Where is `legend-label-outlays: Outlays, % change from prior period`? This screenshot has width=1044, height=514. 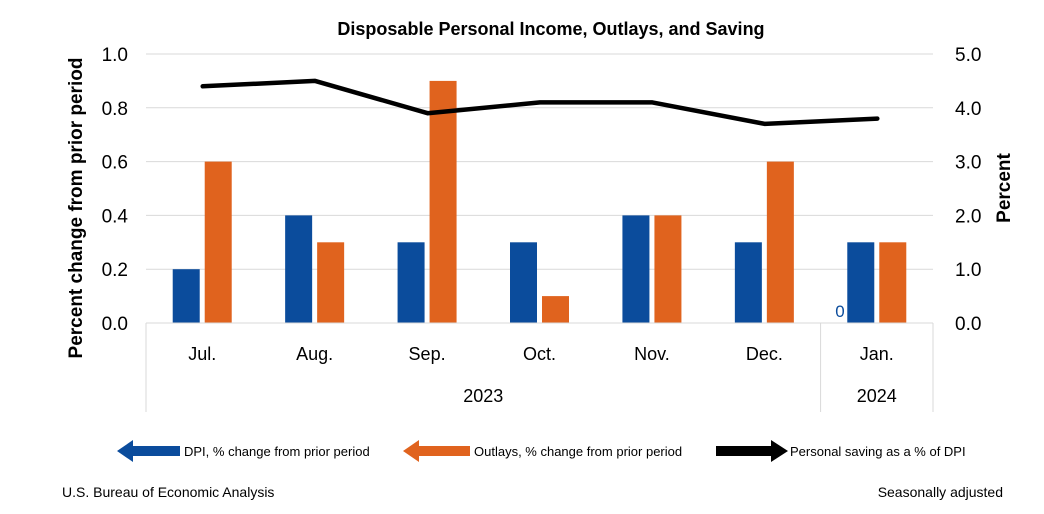 legend-label-outlays: Outlays, % change from prior period is located at coordinates (578, 451).